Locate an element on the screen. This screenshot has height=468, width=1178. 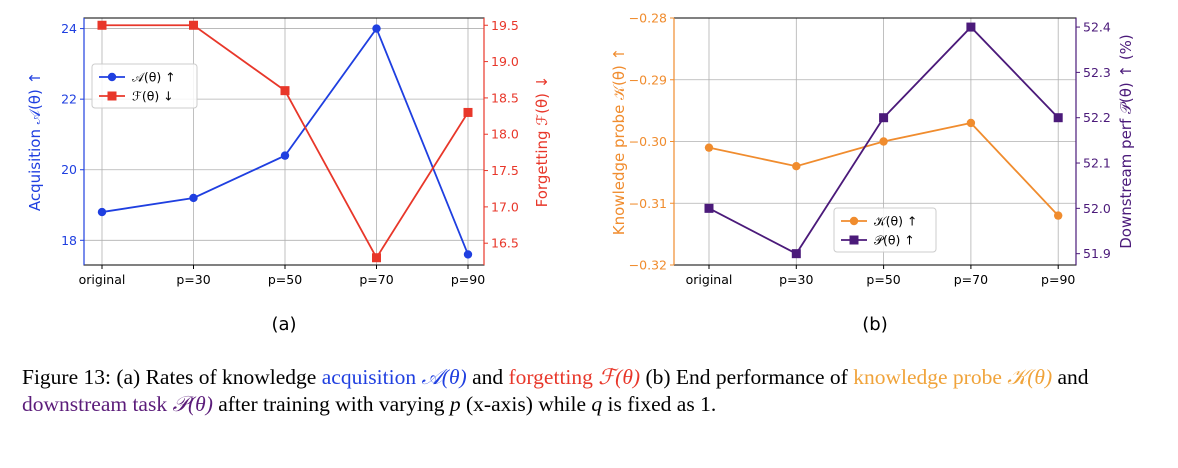
caption-forgetting: forgetting is located at coordinates (550, 377).